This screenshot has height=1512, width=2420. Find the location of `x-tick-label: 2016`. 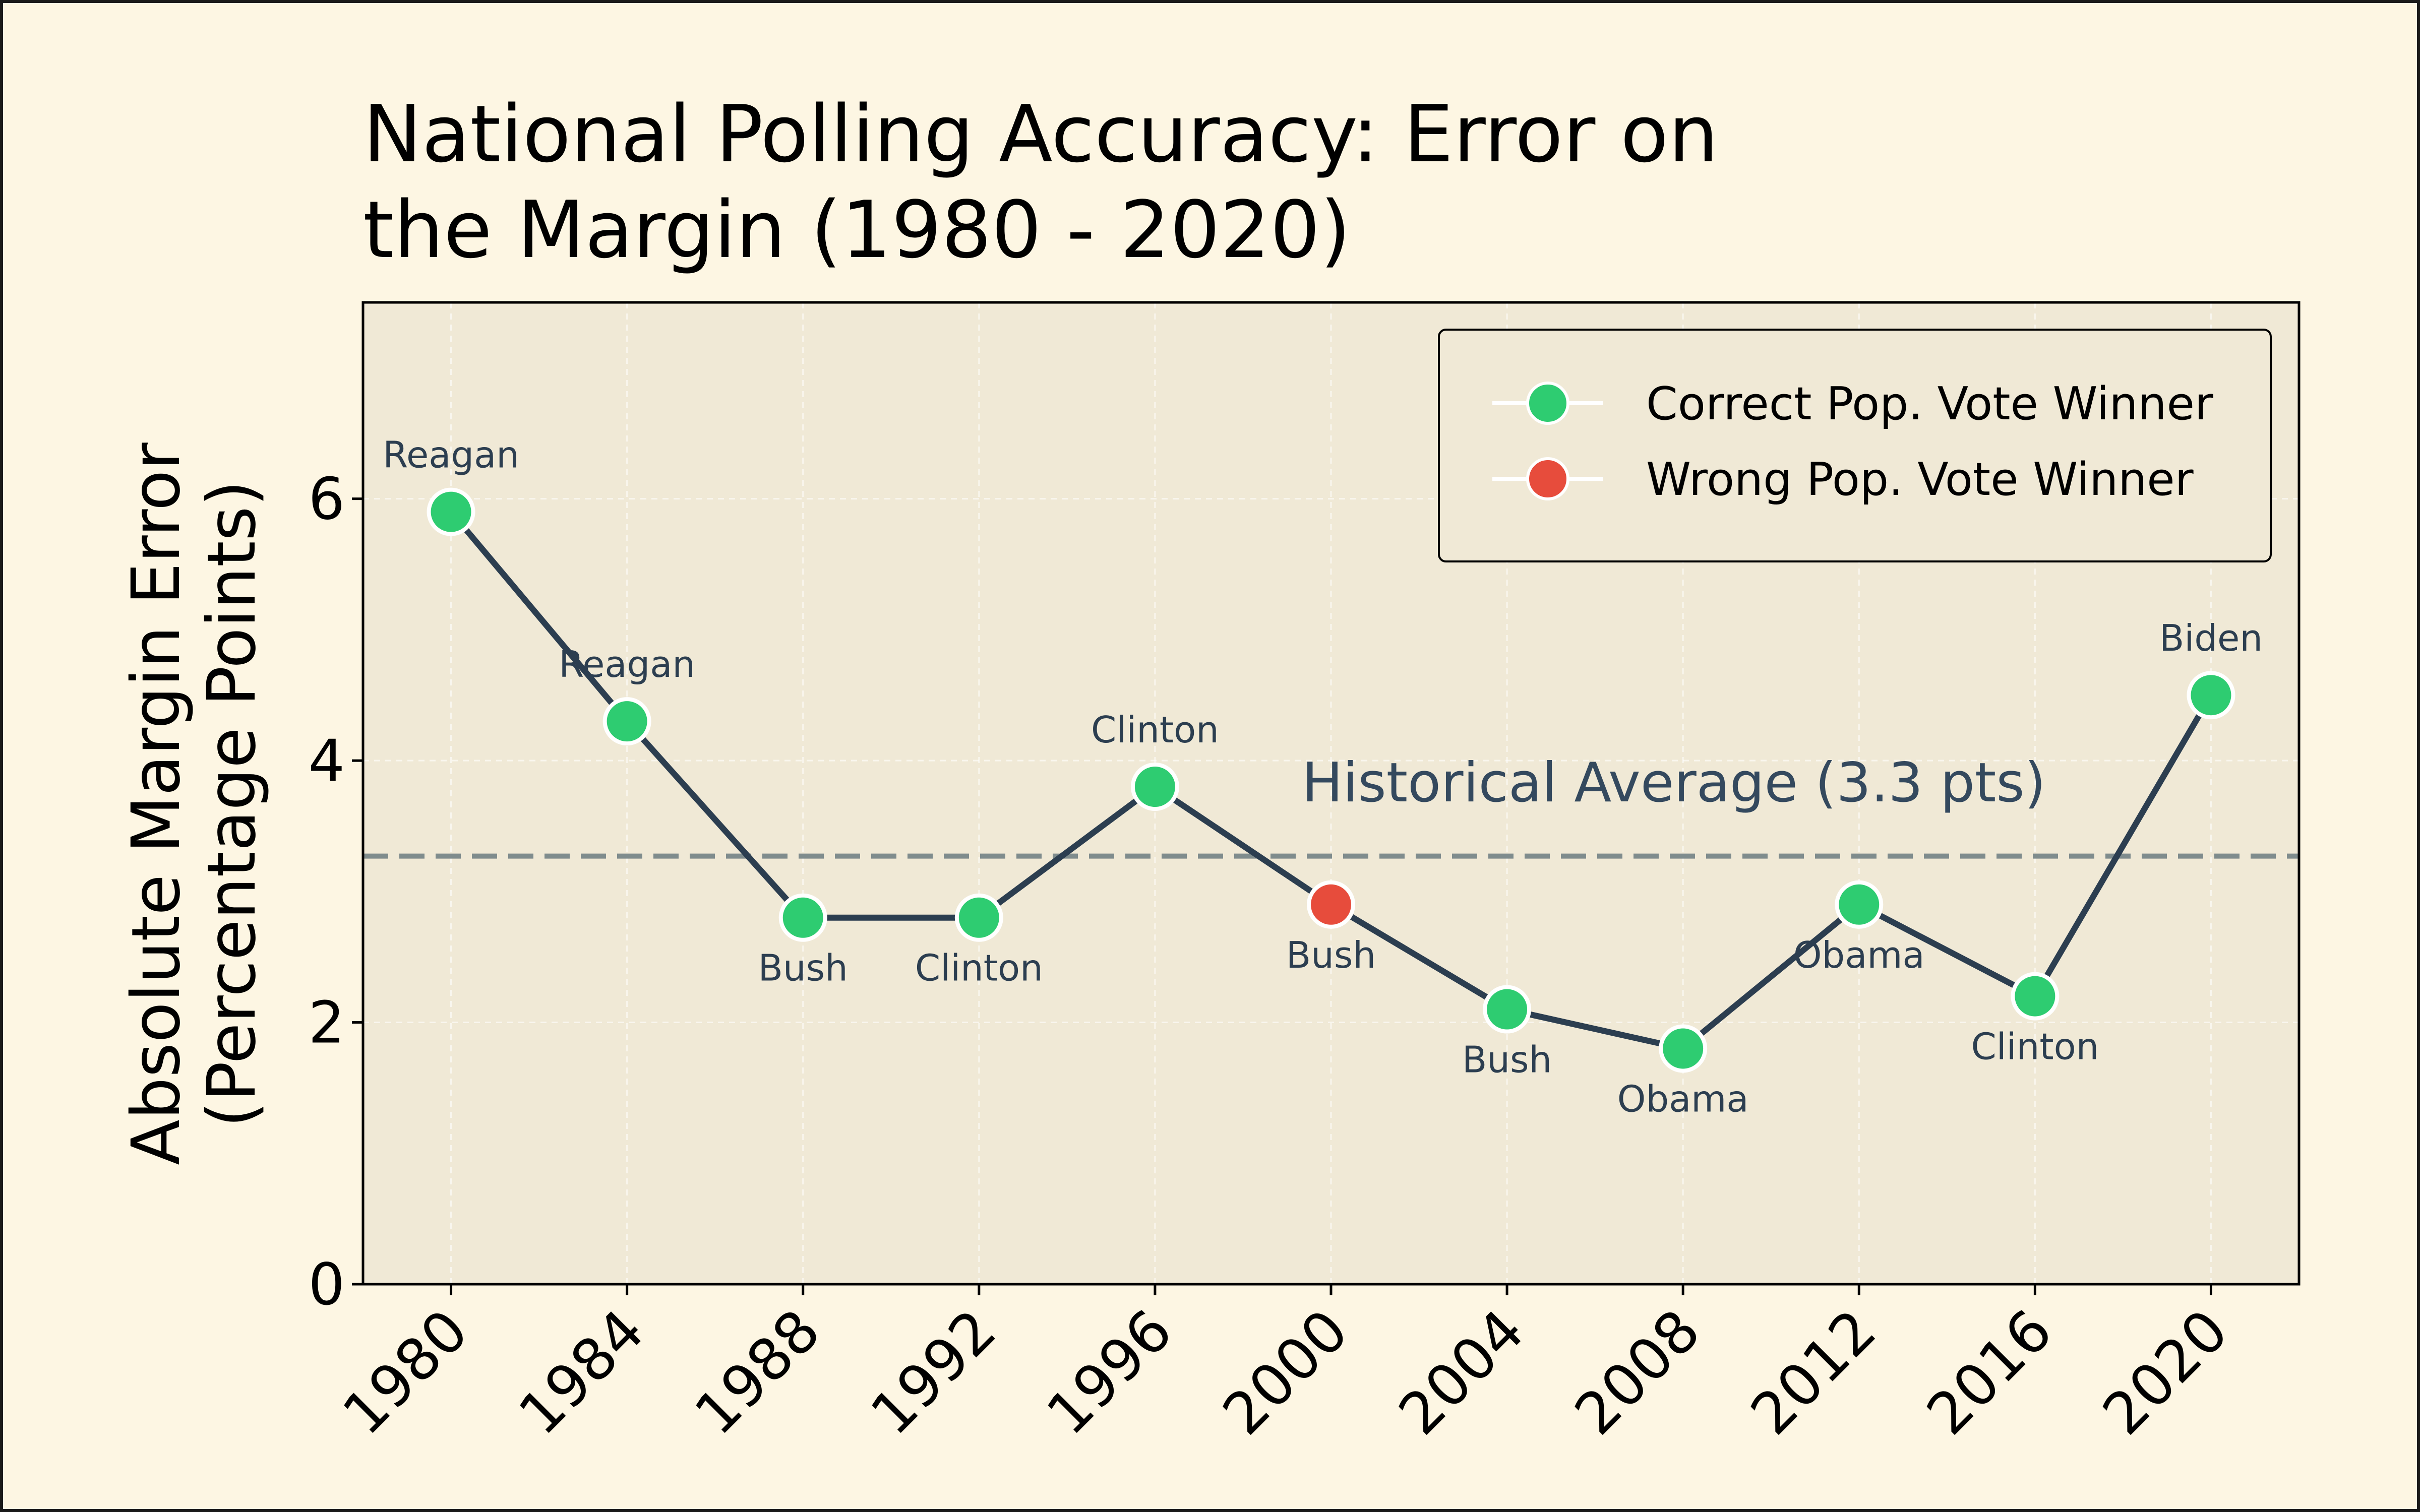

x-tick-label: 2016 is located at coordinates (1989, 1372).